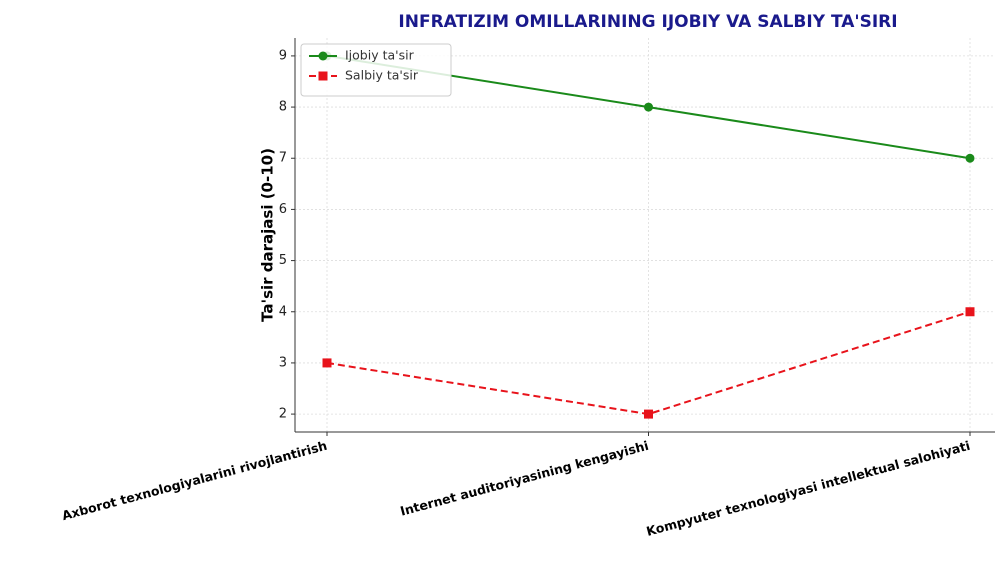 The height and width of the screenshot is (580, 996). I want to click on legend: Ijobiy ta'sir Salbiy ta'sir, so click(376, 70).